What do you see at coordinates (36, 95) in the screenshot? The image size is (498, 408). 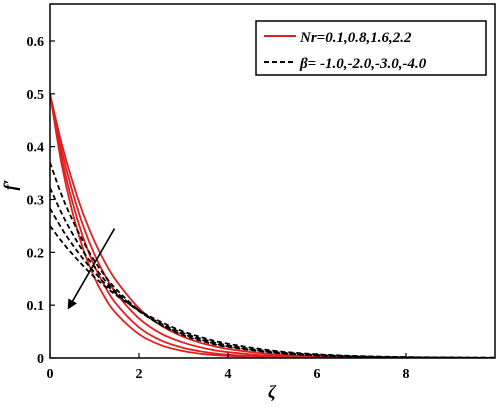 I see `y-tick-label: 0.5` at bounding box center [36, 95].